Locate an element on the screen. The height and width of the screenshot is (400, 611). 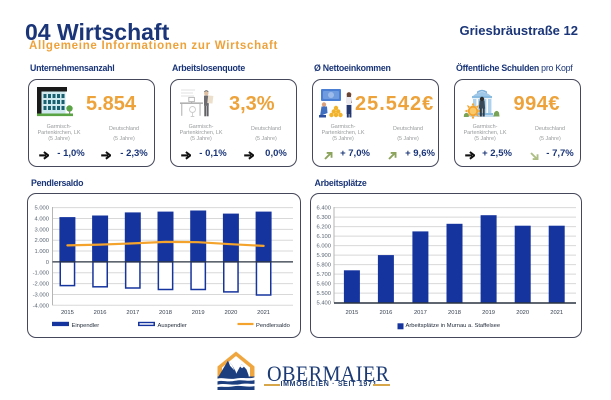
svg-text: 5.500 is located at coordinates (323, 294).